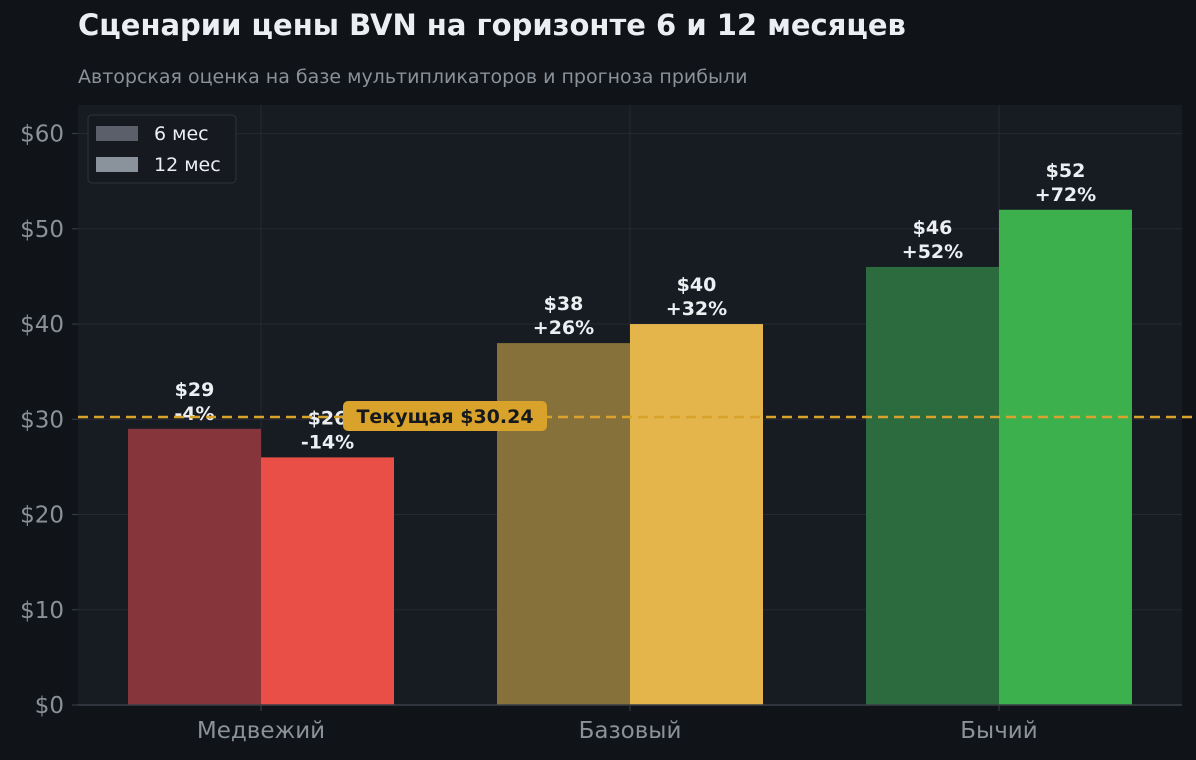 The height and width of the screenshot is (760, 1196). I want to click on current-price-label-box, so click(445, 416).